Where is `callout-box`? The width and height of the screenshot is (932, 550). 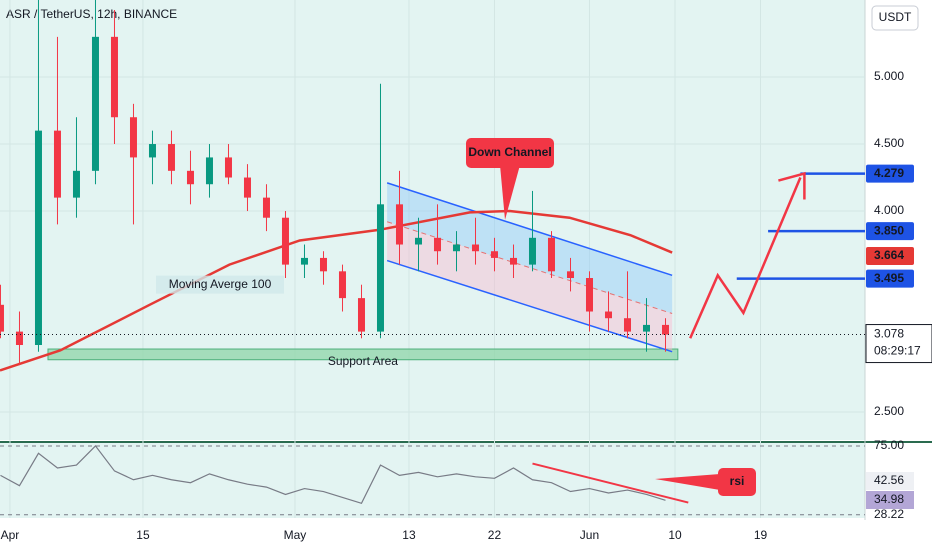
callout-box is located at coordinates (510, 153).